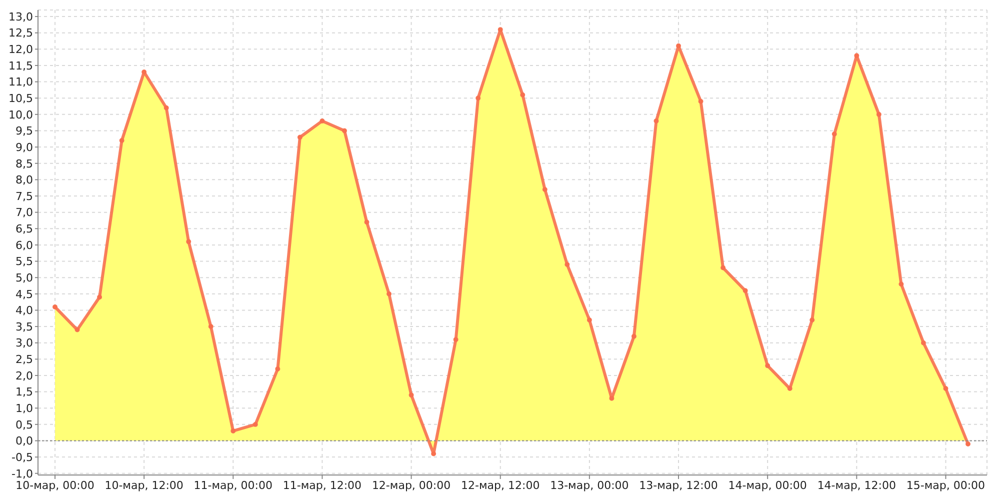  I want to click on y-tick-label: 8,0, so click(24, 180).